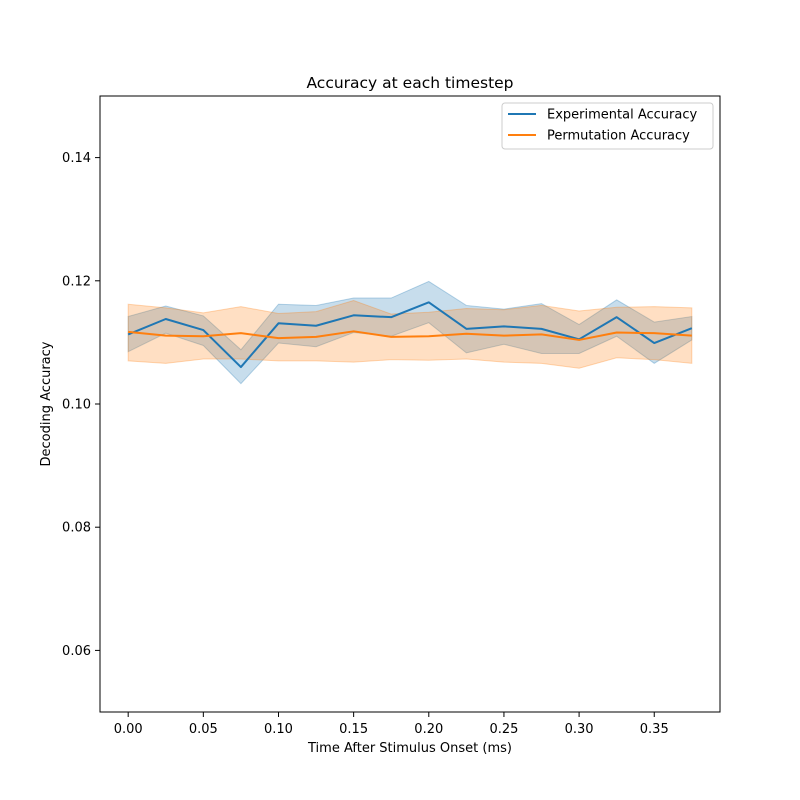 Image resolution: width=800 pixels, height=800 pixels. I want to click on x-tick-label: 0.15, so click(353, 729).